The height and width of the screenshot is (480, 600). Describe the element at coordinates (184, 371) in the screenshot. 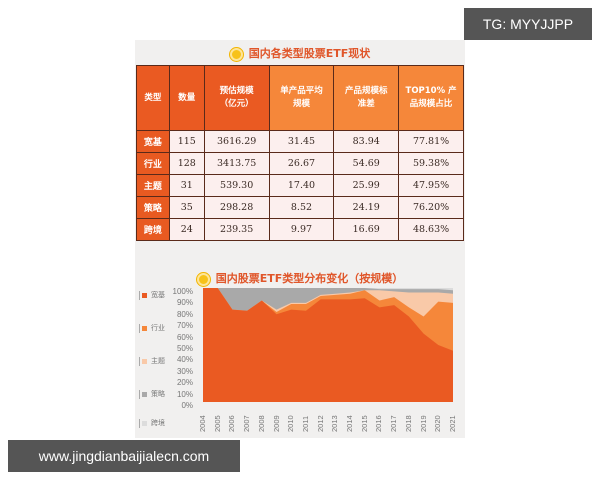

I see `y-tick: 30%` at that location.